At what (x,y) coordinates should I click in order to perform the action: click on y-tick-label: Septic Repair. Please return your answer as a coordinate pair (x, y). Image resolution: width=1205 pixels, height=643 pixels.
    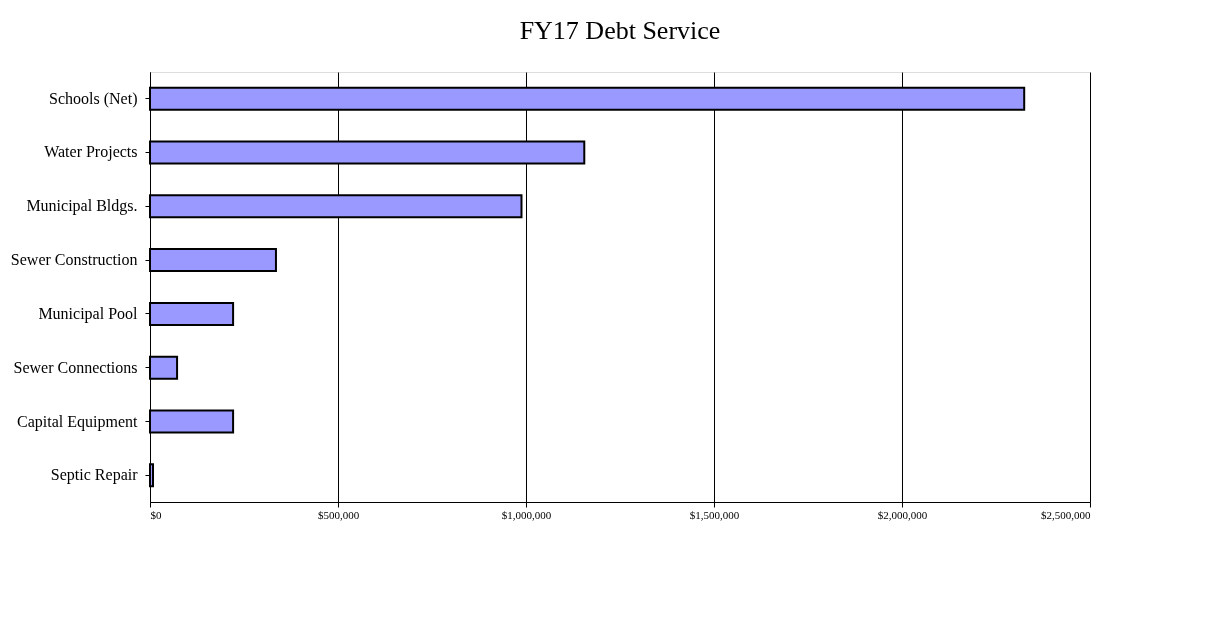
    Looking at the image, I should click on (94, 475).